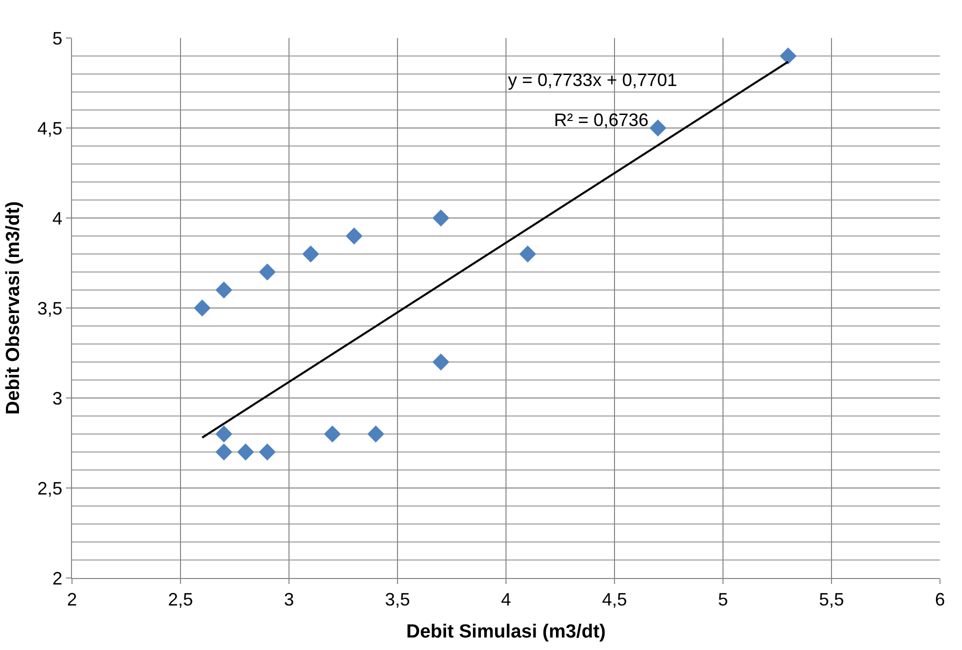 The height and width of the screenshot is (650, 962). Describe the element at coordinates (57, 578) in the screenshot. I see `y-tick-label: 2` at that location.